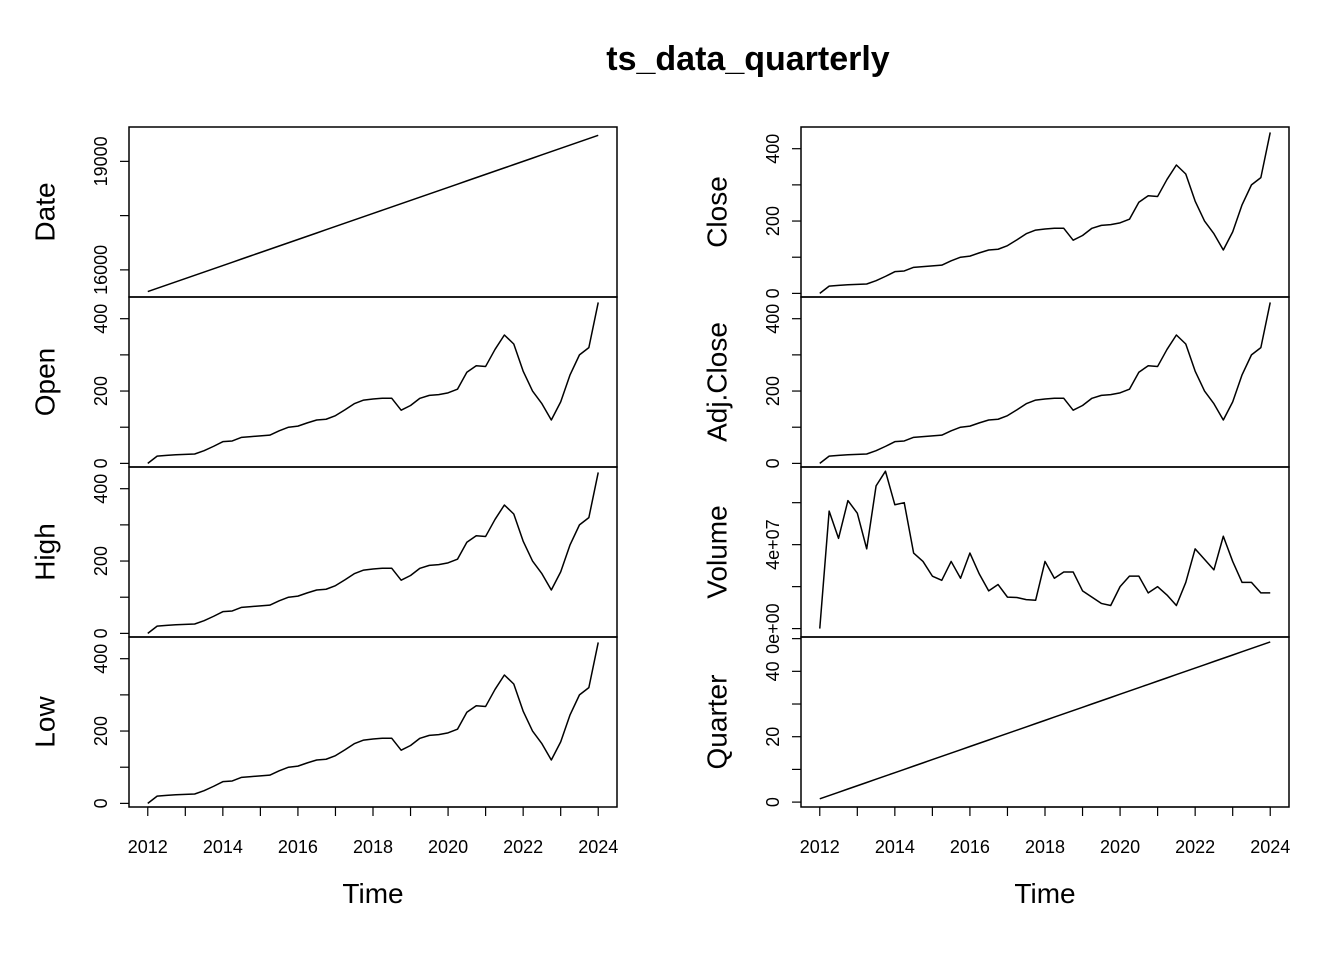  What do you see at coordinates (101, 270) in the screenshot?
I see `y-tick-label: 16000` at bounding box center [101, 270].